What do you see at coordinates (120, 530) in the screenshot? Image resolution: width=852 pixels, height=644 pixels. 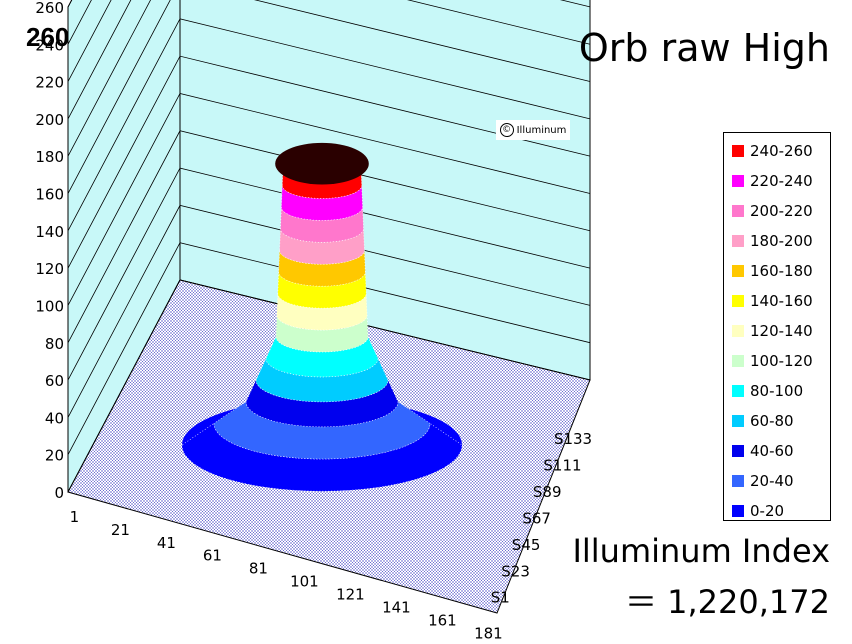 I see `x-tick-label: 21` at bounding box center [120, 530].